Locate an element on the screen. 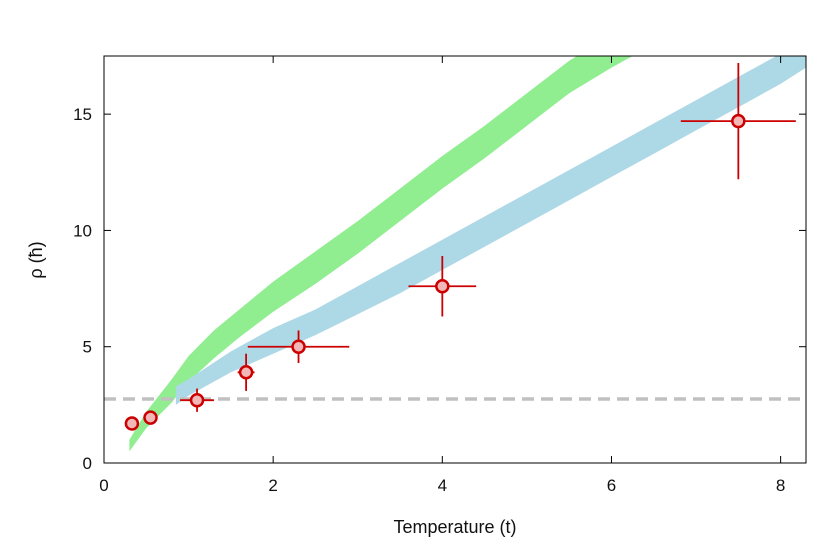 The width and height of the screenshot is (830, 545). x-tick-label: 8 is located at coordinates (780, 485).